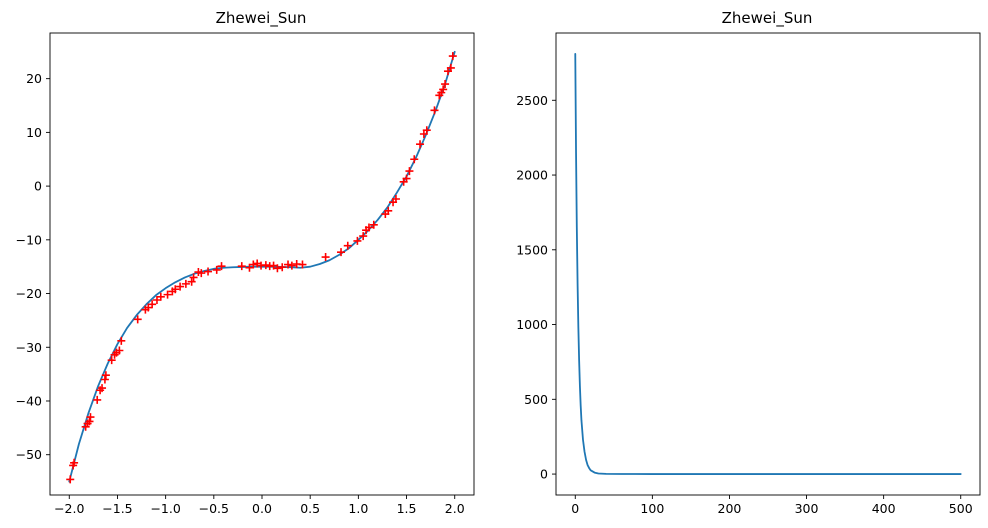 This screenshot has height=528, width=988. Describe the element at coordinates (262, 508) in the screenshot. I see `left-x-tick-label: 0.0` at that location.